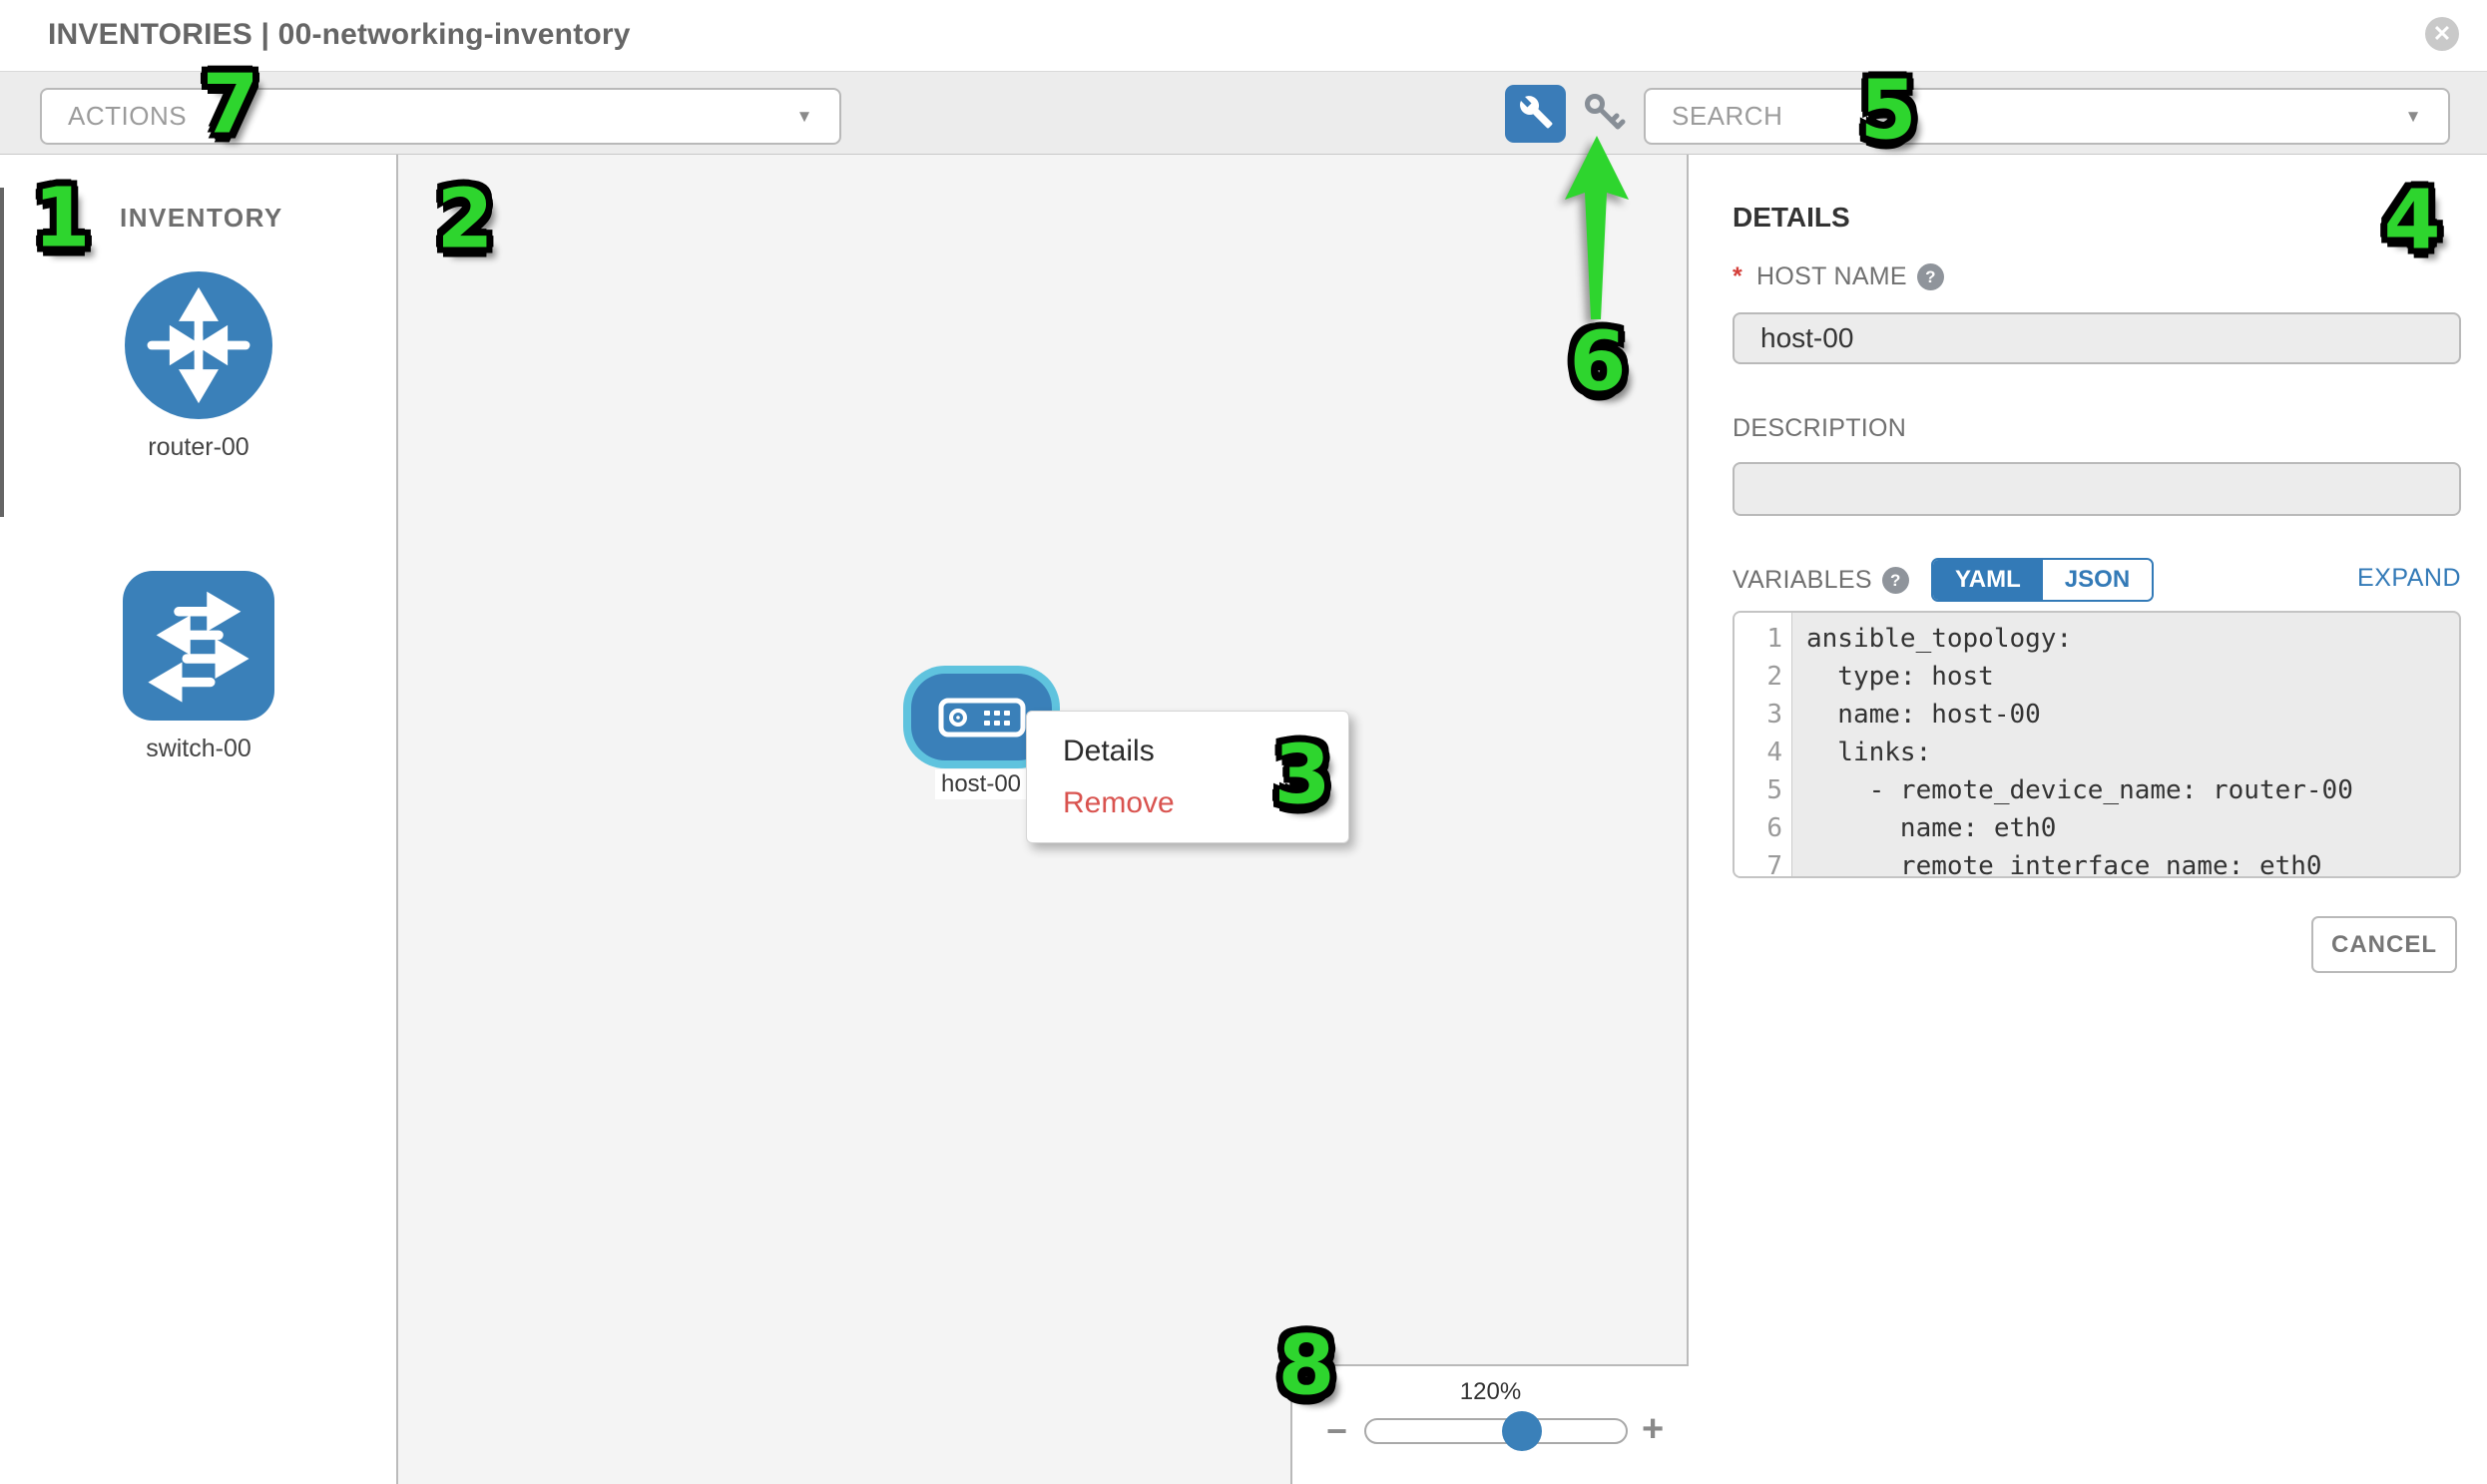  Describe the element at coordinates (2047, 116) in the screenshot. I see `search-dropdown: SEARCH ▼` at that location.